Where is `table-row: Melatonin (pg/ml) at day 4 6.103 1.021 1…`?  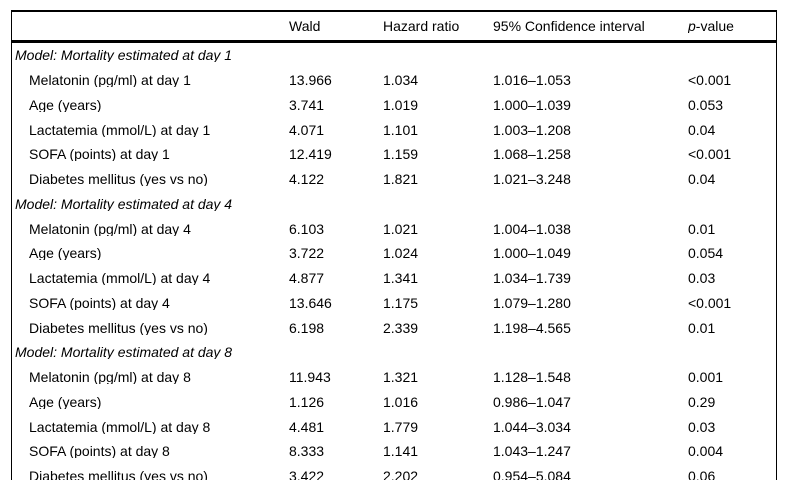 table-row: Melatonin (pg/ml) at day 4 6.103 1.021 1… is located at coordinates (394, 228).